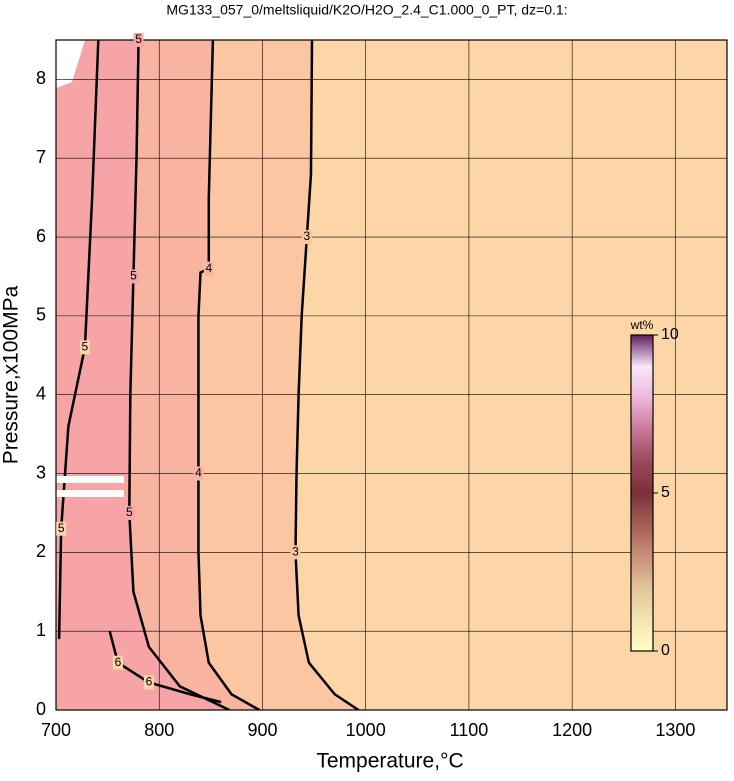 The image size is (734, 781). Describe the element at coordinates (41, 709) in the screenshot. I see `y-tick-label: 0` at that location.